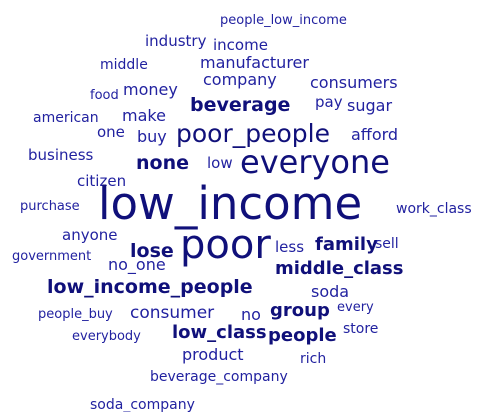 Image resolution: width=489 pixels, height=412 pixels. I want to click on word: product, so click(213, 354).